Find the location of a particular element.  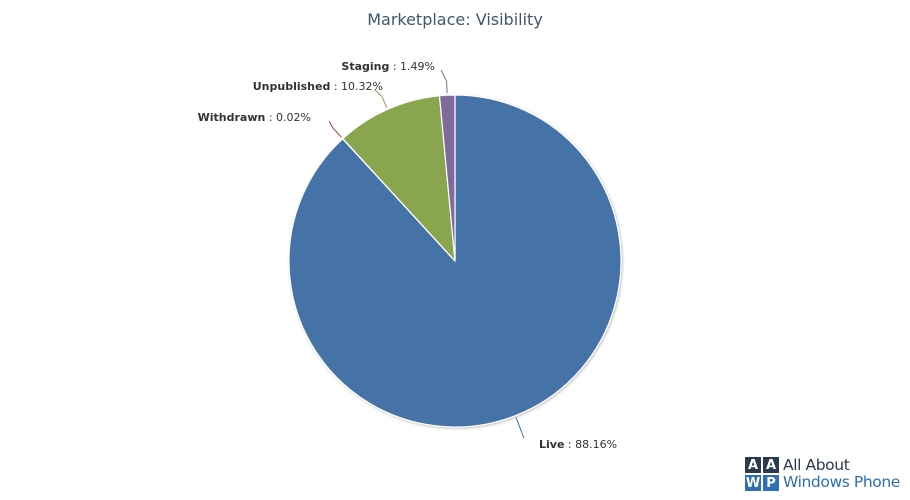

data-label-live: Live : 88.16% is located at coordinates (578, 444).